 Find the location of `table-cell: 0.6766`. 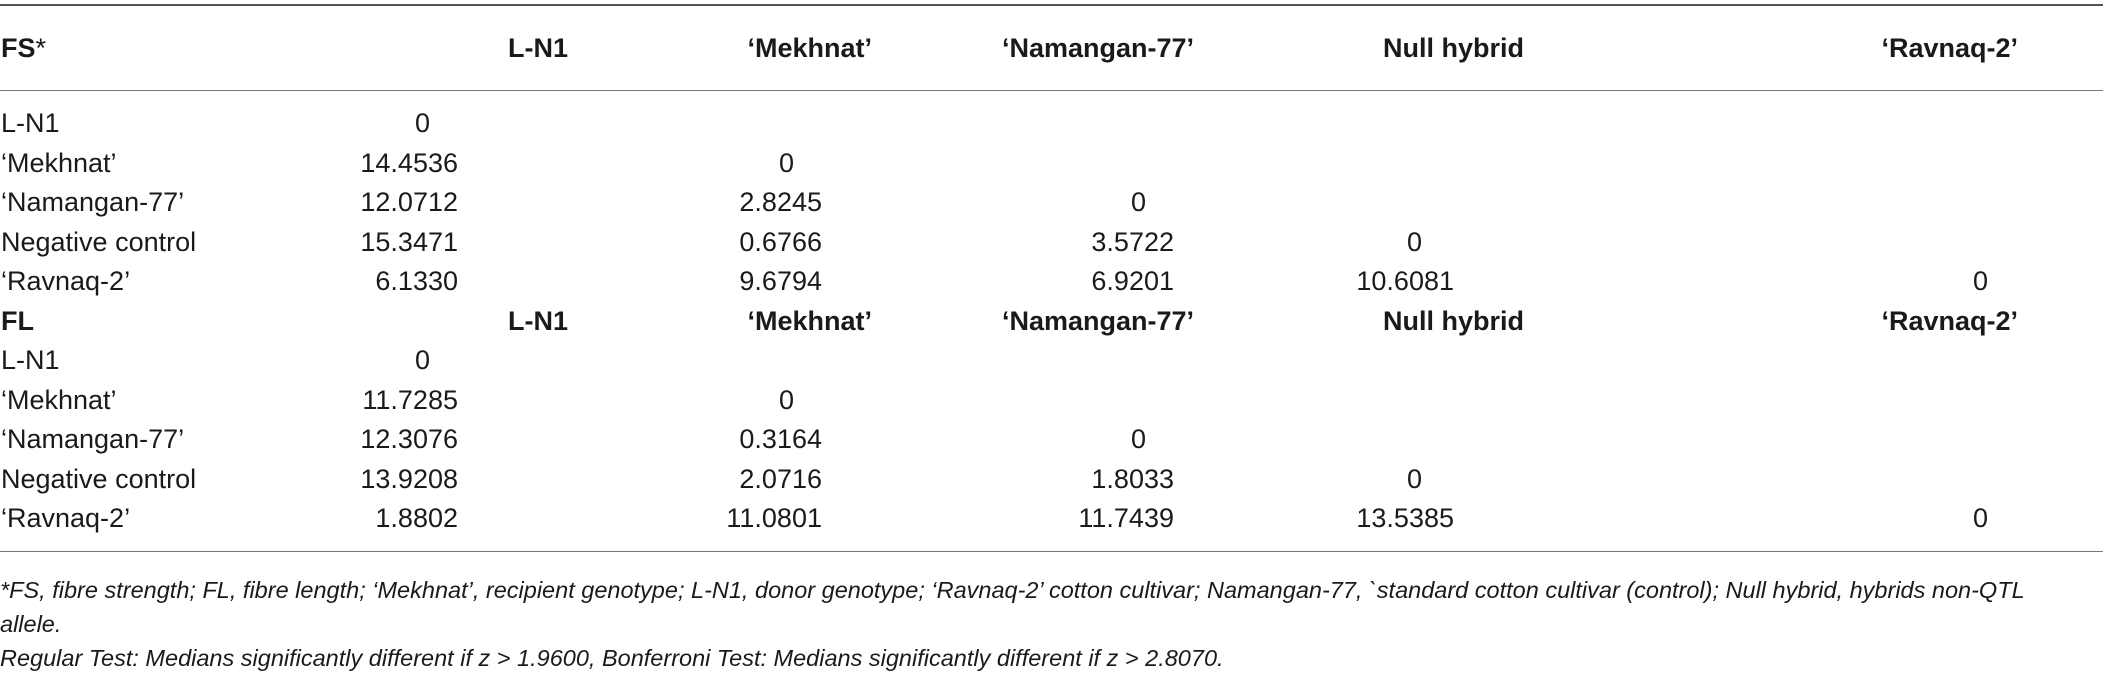

table-cell: 0.6766 is located at coordinates (780, 241).